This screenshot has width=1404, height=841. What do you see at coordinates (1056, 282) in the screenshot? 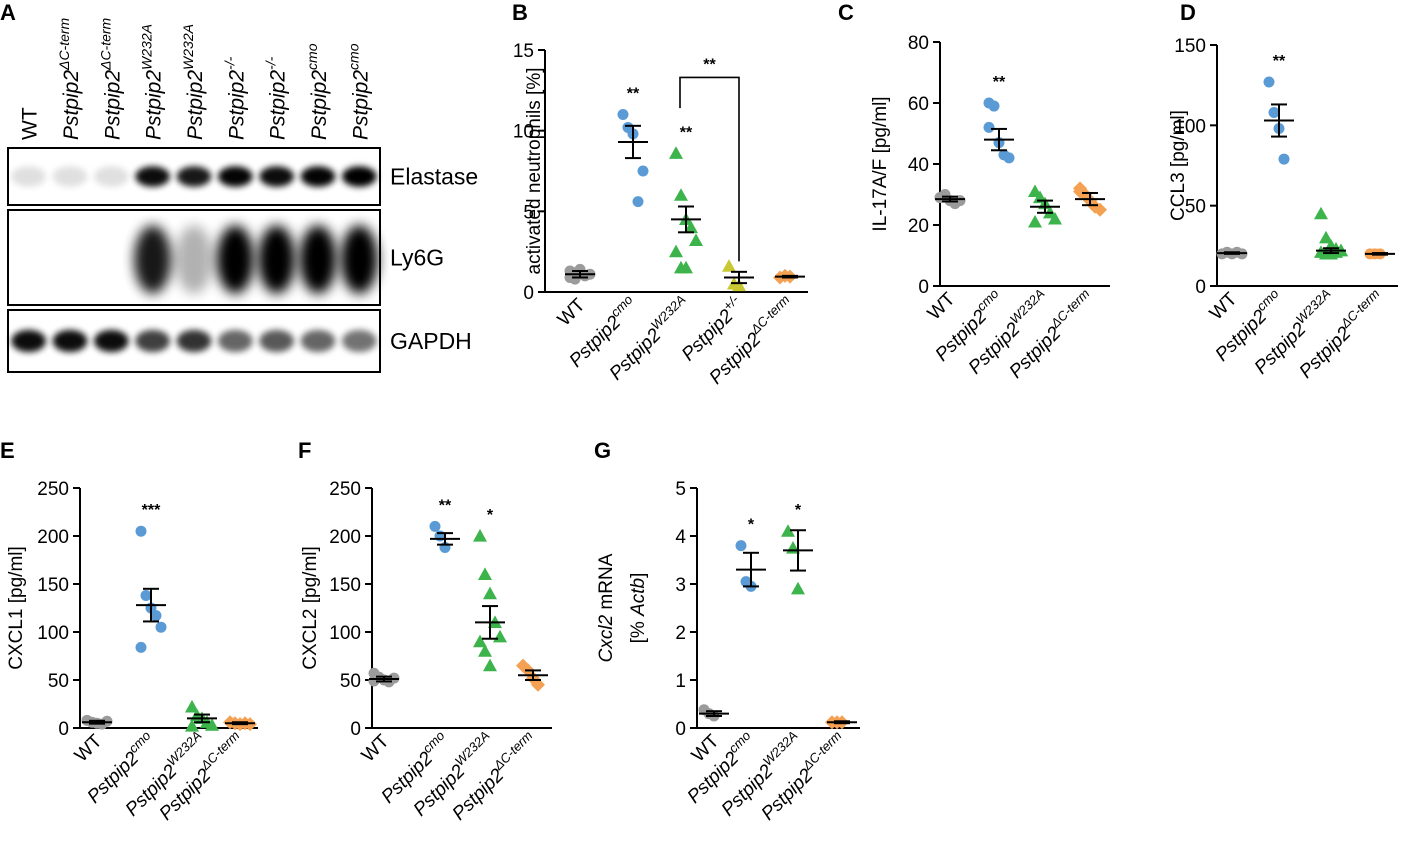
I see `group-3: Pstpip2ΔC-term` at bounding box center [1056, 282].